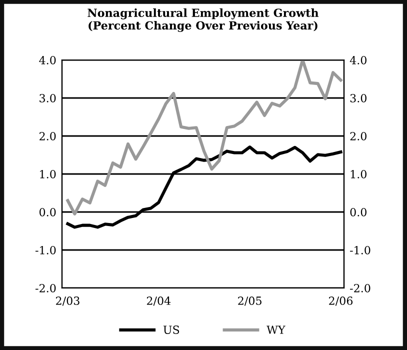 The height and width of the screenshot is (350, 407). What do you see at coordinates (48, 212) in the screenshot?
I see `y-tick-label: 0.0` at bounding box center [48, 212].